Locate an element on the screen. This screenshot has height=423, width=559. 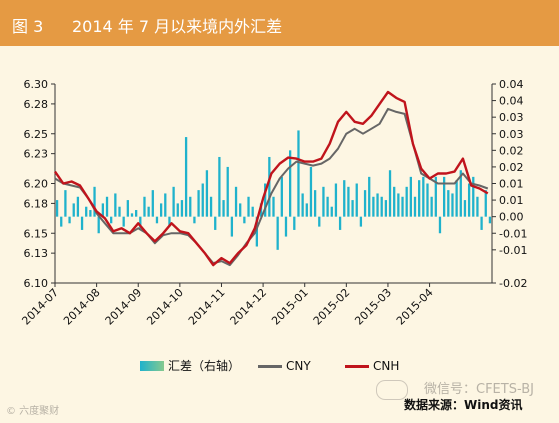
left-axis-tick-label: 6.20 is located at coordinates (36, 184).